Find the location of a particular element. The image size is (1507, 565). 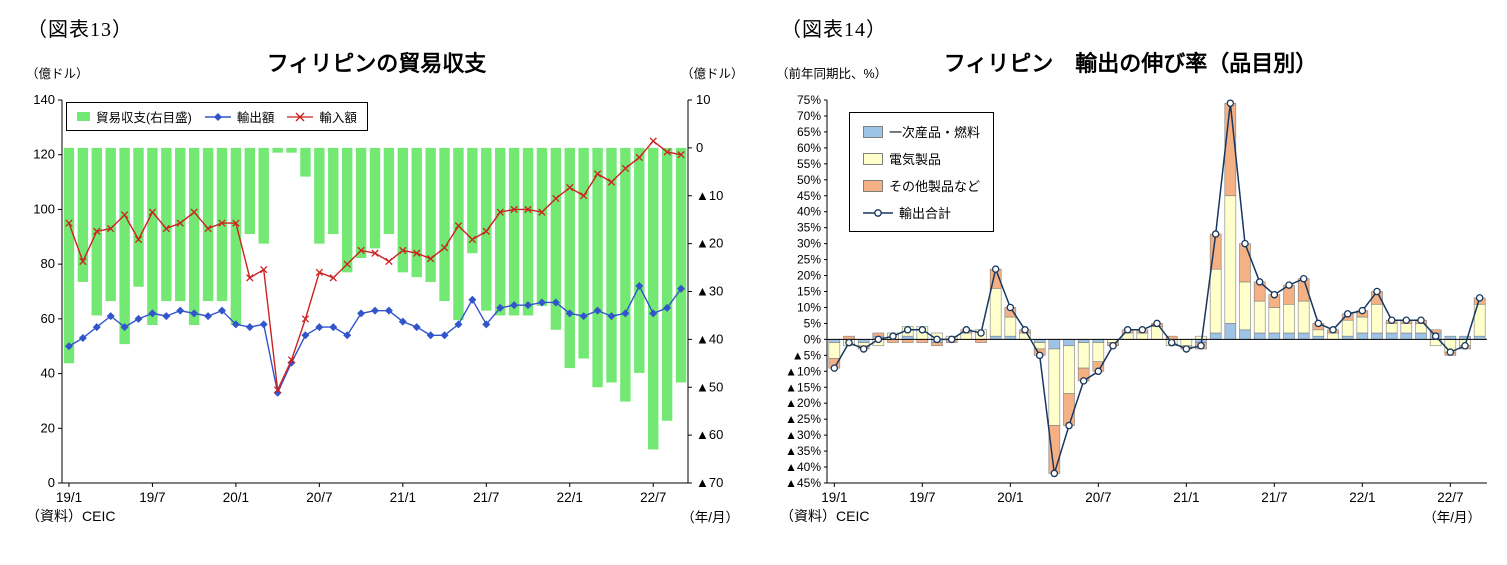

svg-text: 35% is located at coordinates (809, 228).